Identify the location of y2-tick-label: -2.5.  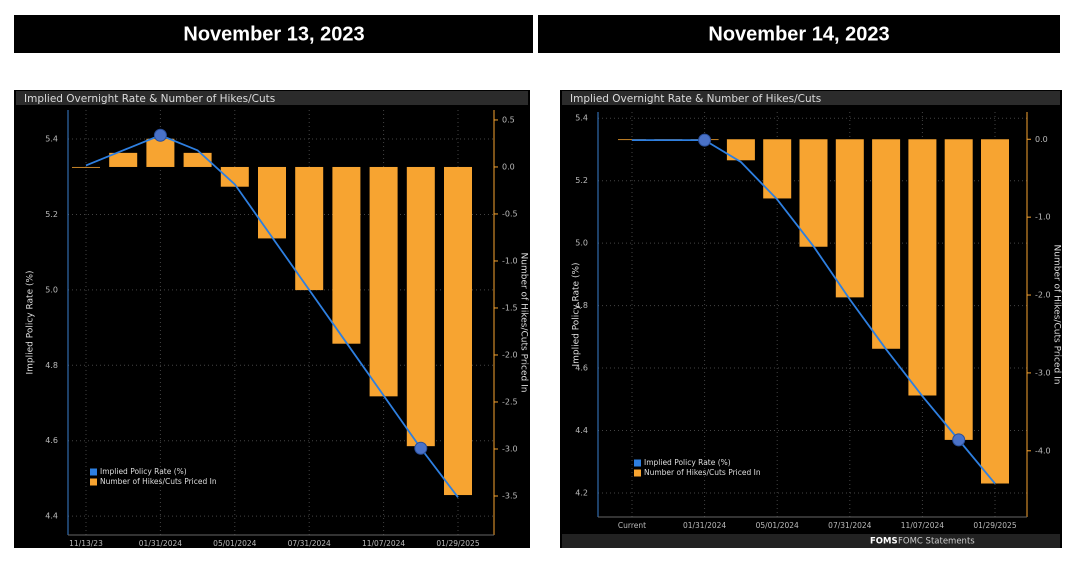
(510, 401).